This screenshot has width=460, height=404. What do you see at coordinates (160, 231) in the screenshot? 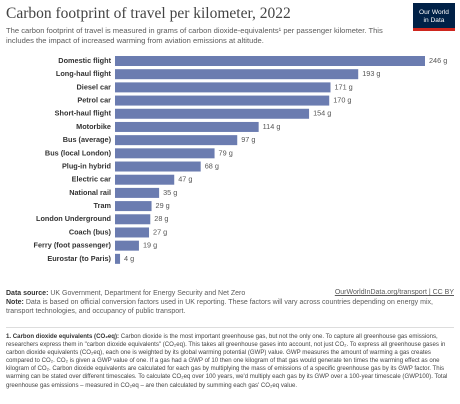
I see `value-label: 27 g` at bounding box center [160, 231].